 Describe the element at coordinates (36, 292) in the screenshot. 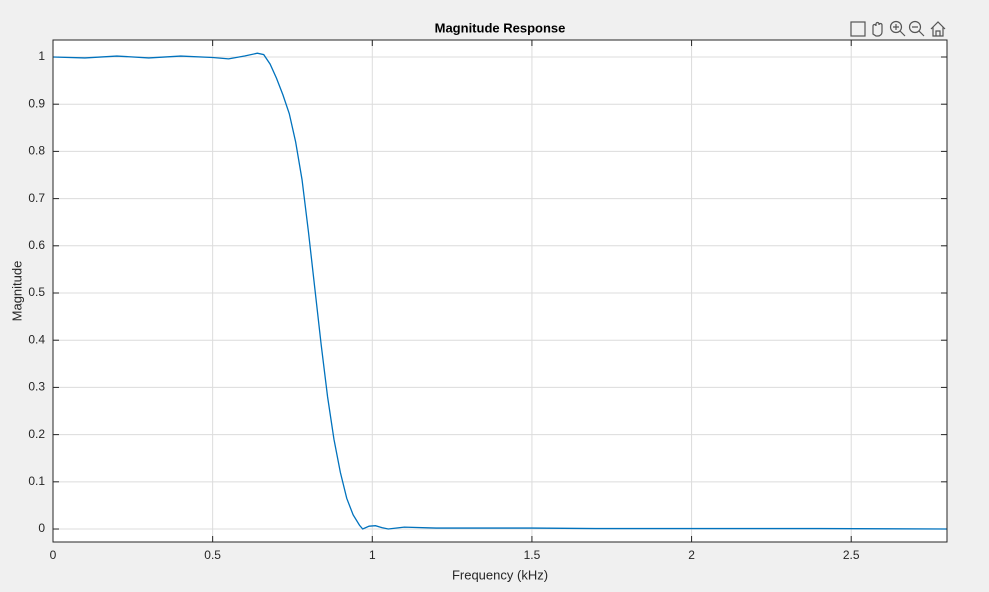

I see `y-tick-label: 0.5` at that location.